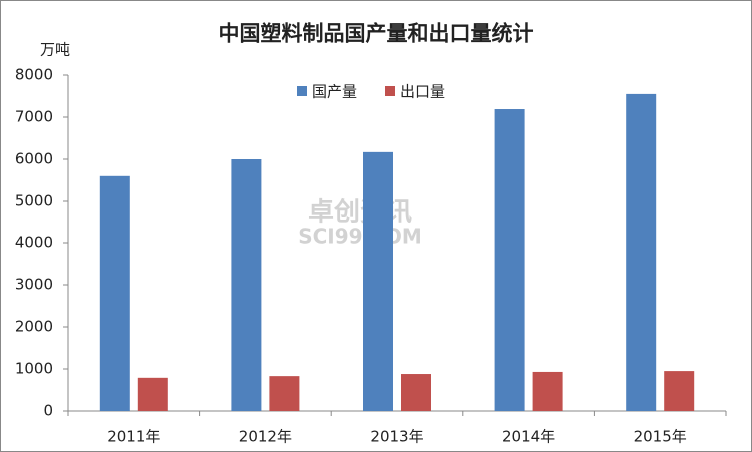 This screenshot has width=752, height=452. I want to click on legend-label: 国产量, so click(334, 92).